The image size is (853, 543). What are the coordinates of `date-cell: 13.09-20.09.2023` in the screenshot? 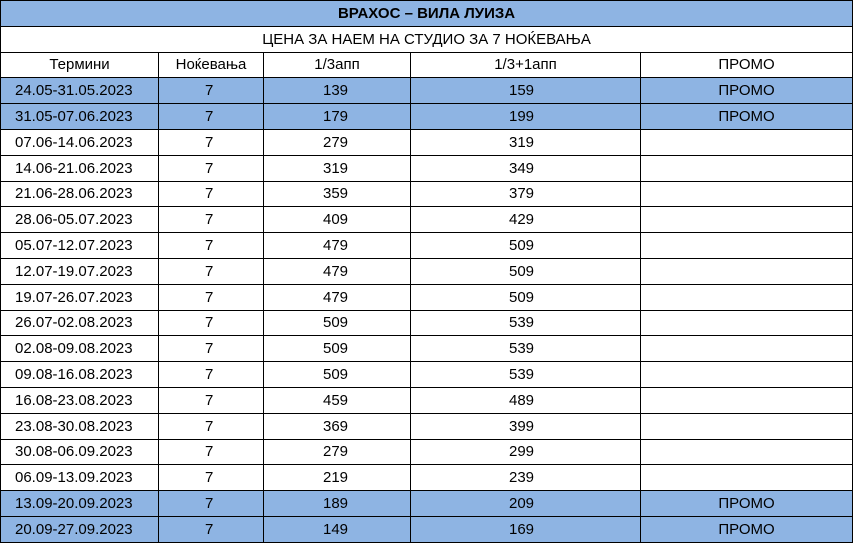 It's located at (79, 503).